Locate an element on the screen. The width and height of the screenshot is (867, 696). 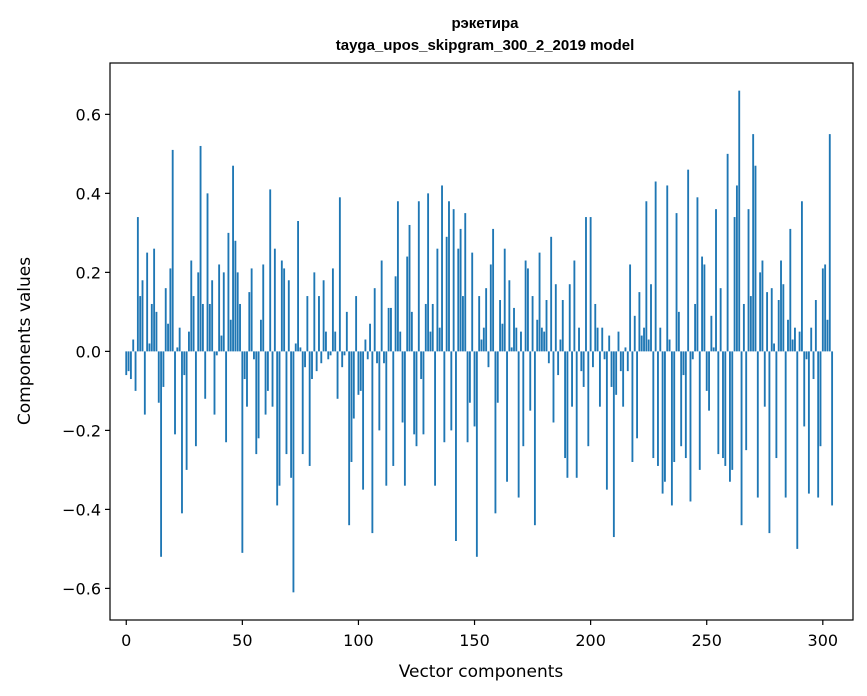
chart-title-line-2: tayga_upos_skipgram_300_2_2019 model is located at coordinates (485, 45).